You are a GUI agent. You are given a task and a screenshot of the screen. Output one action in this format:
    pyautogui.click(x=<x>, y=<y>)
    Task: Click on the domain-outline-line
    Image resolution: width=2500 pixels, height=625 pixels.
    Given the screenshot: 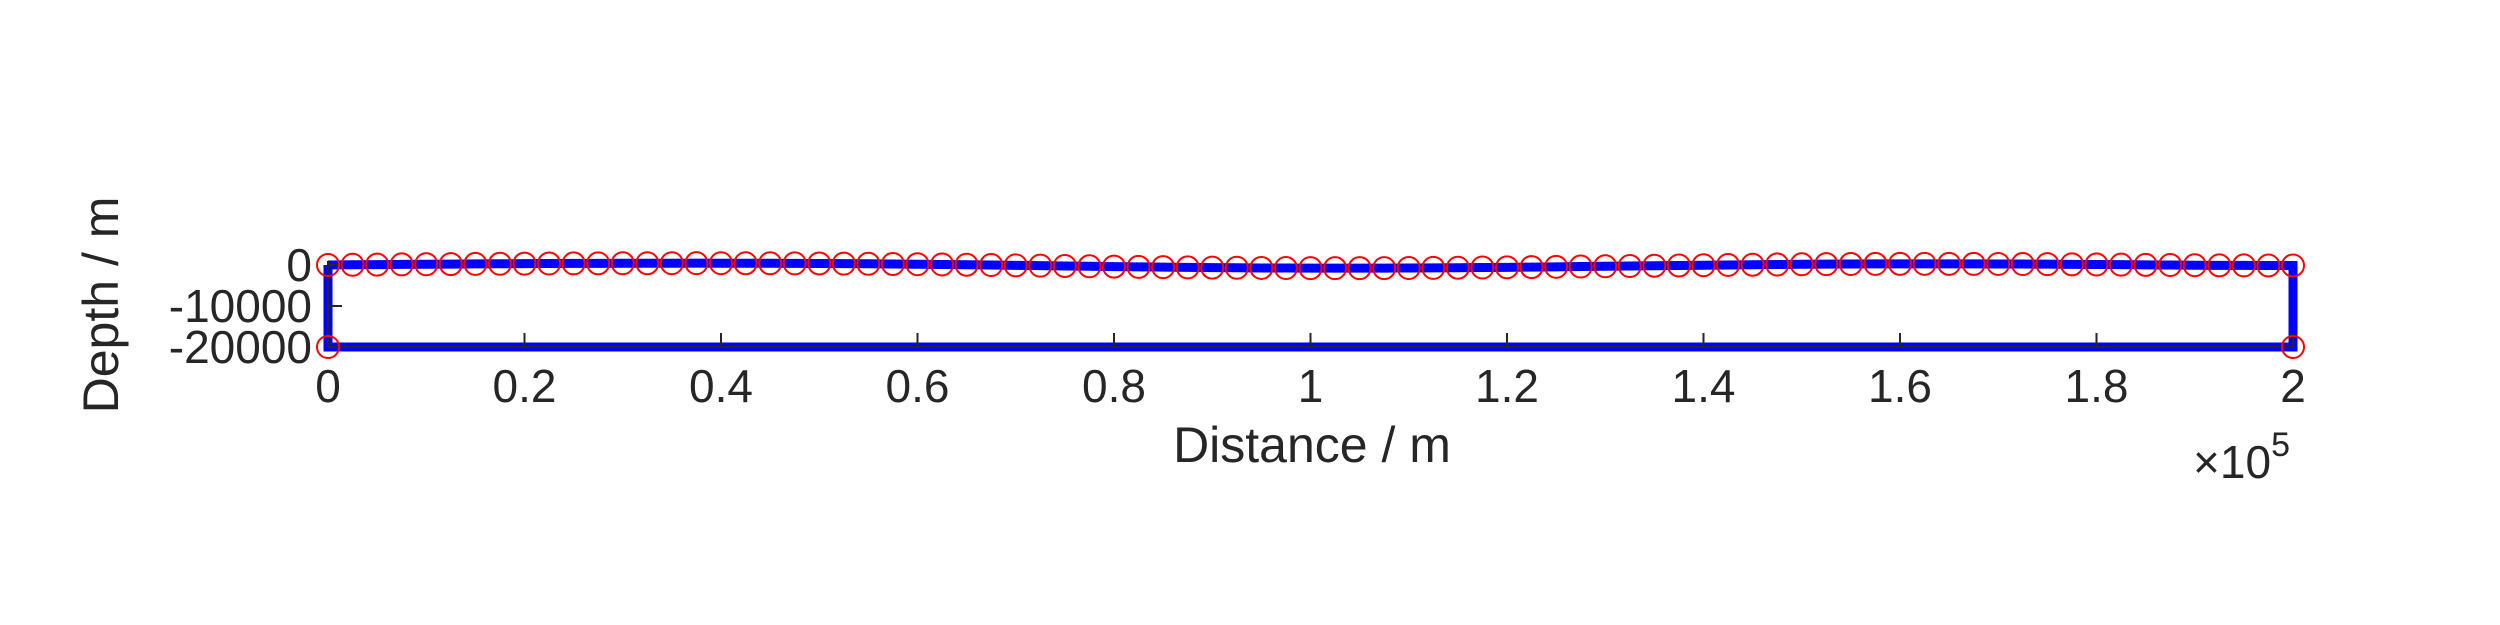 What is the action you would take?
    pyautogui.click(x=1310, y=305)
    